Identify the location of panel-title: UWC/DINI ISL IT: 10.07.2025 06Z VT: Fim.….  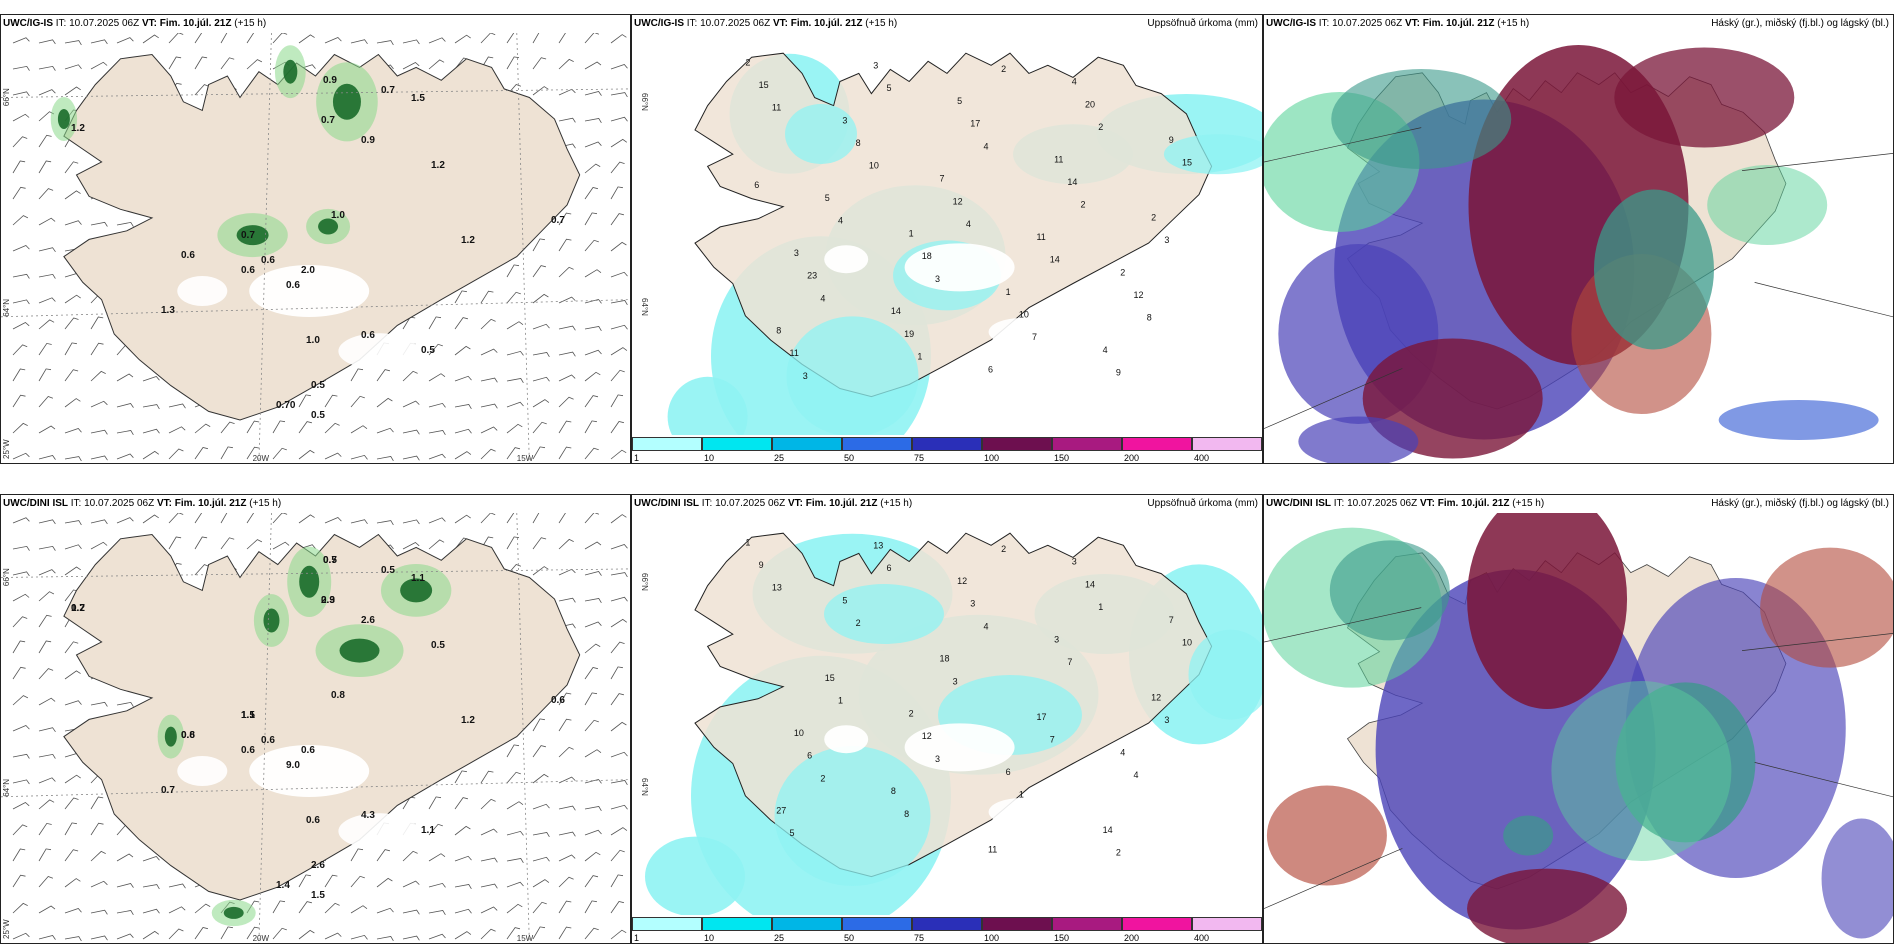
(947, 504).